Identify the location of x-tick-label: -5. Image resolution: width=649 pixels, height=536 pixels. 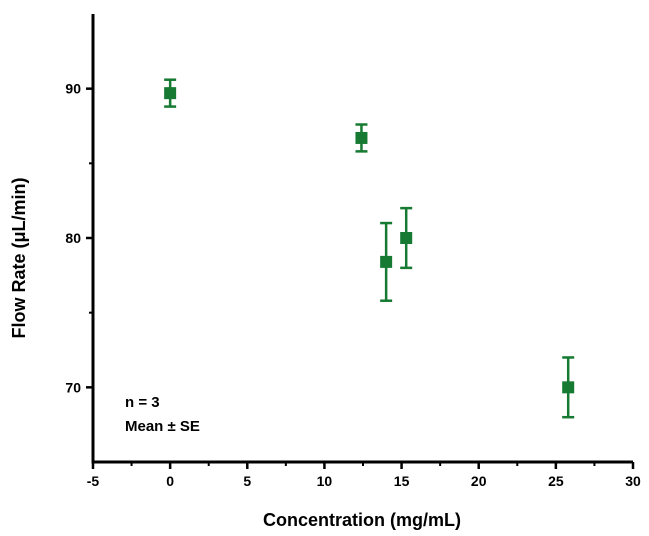
(93, 481).